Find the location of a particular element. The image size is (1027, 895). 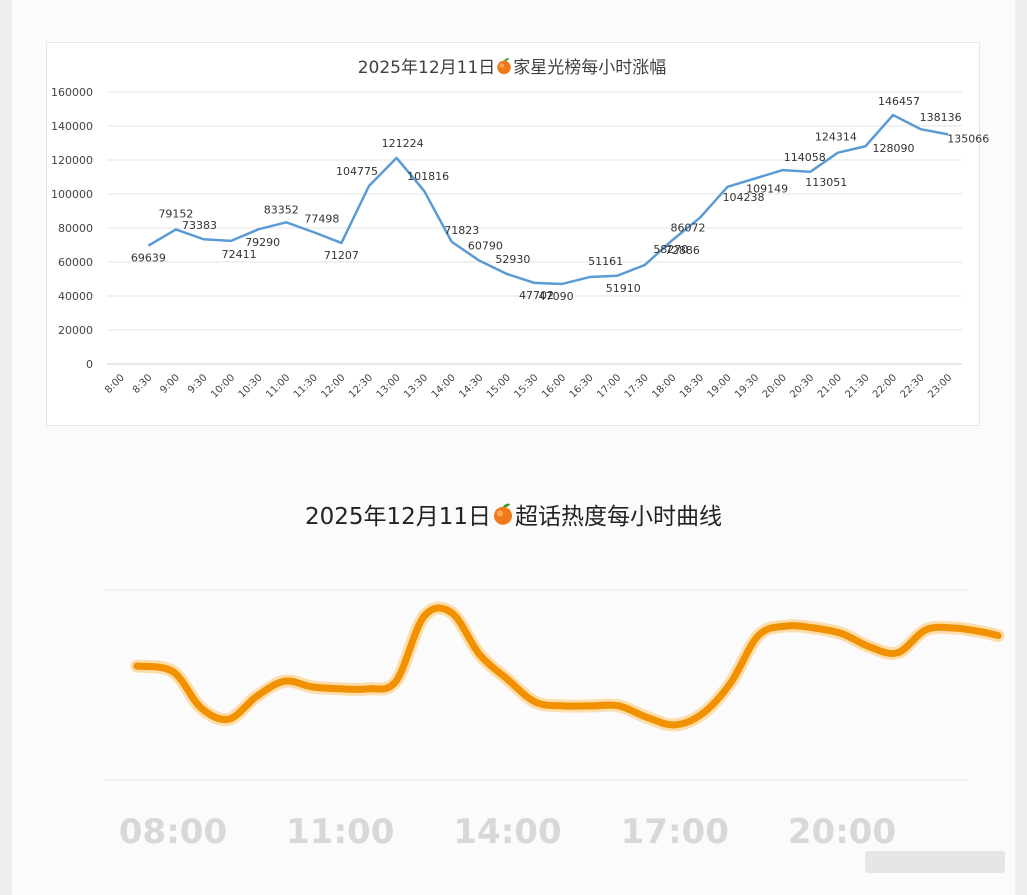

data-label: 86072 is located at coordinates (687, 228).